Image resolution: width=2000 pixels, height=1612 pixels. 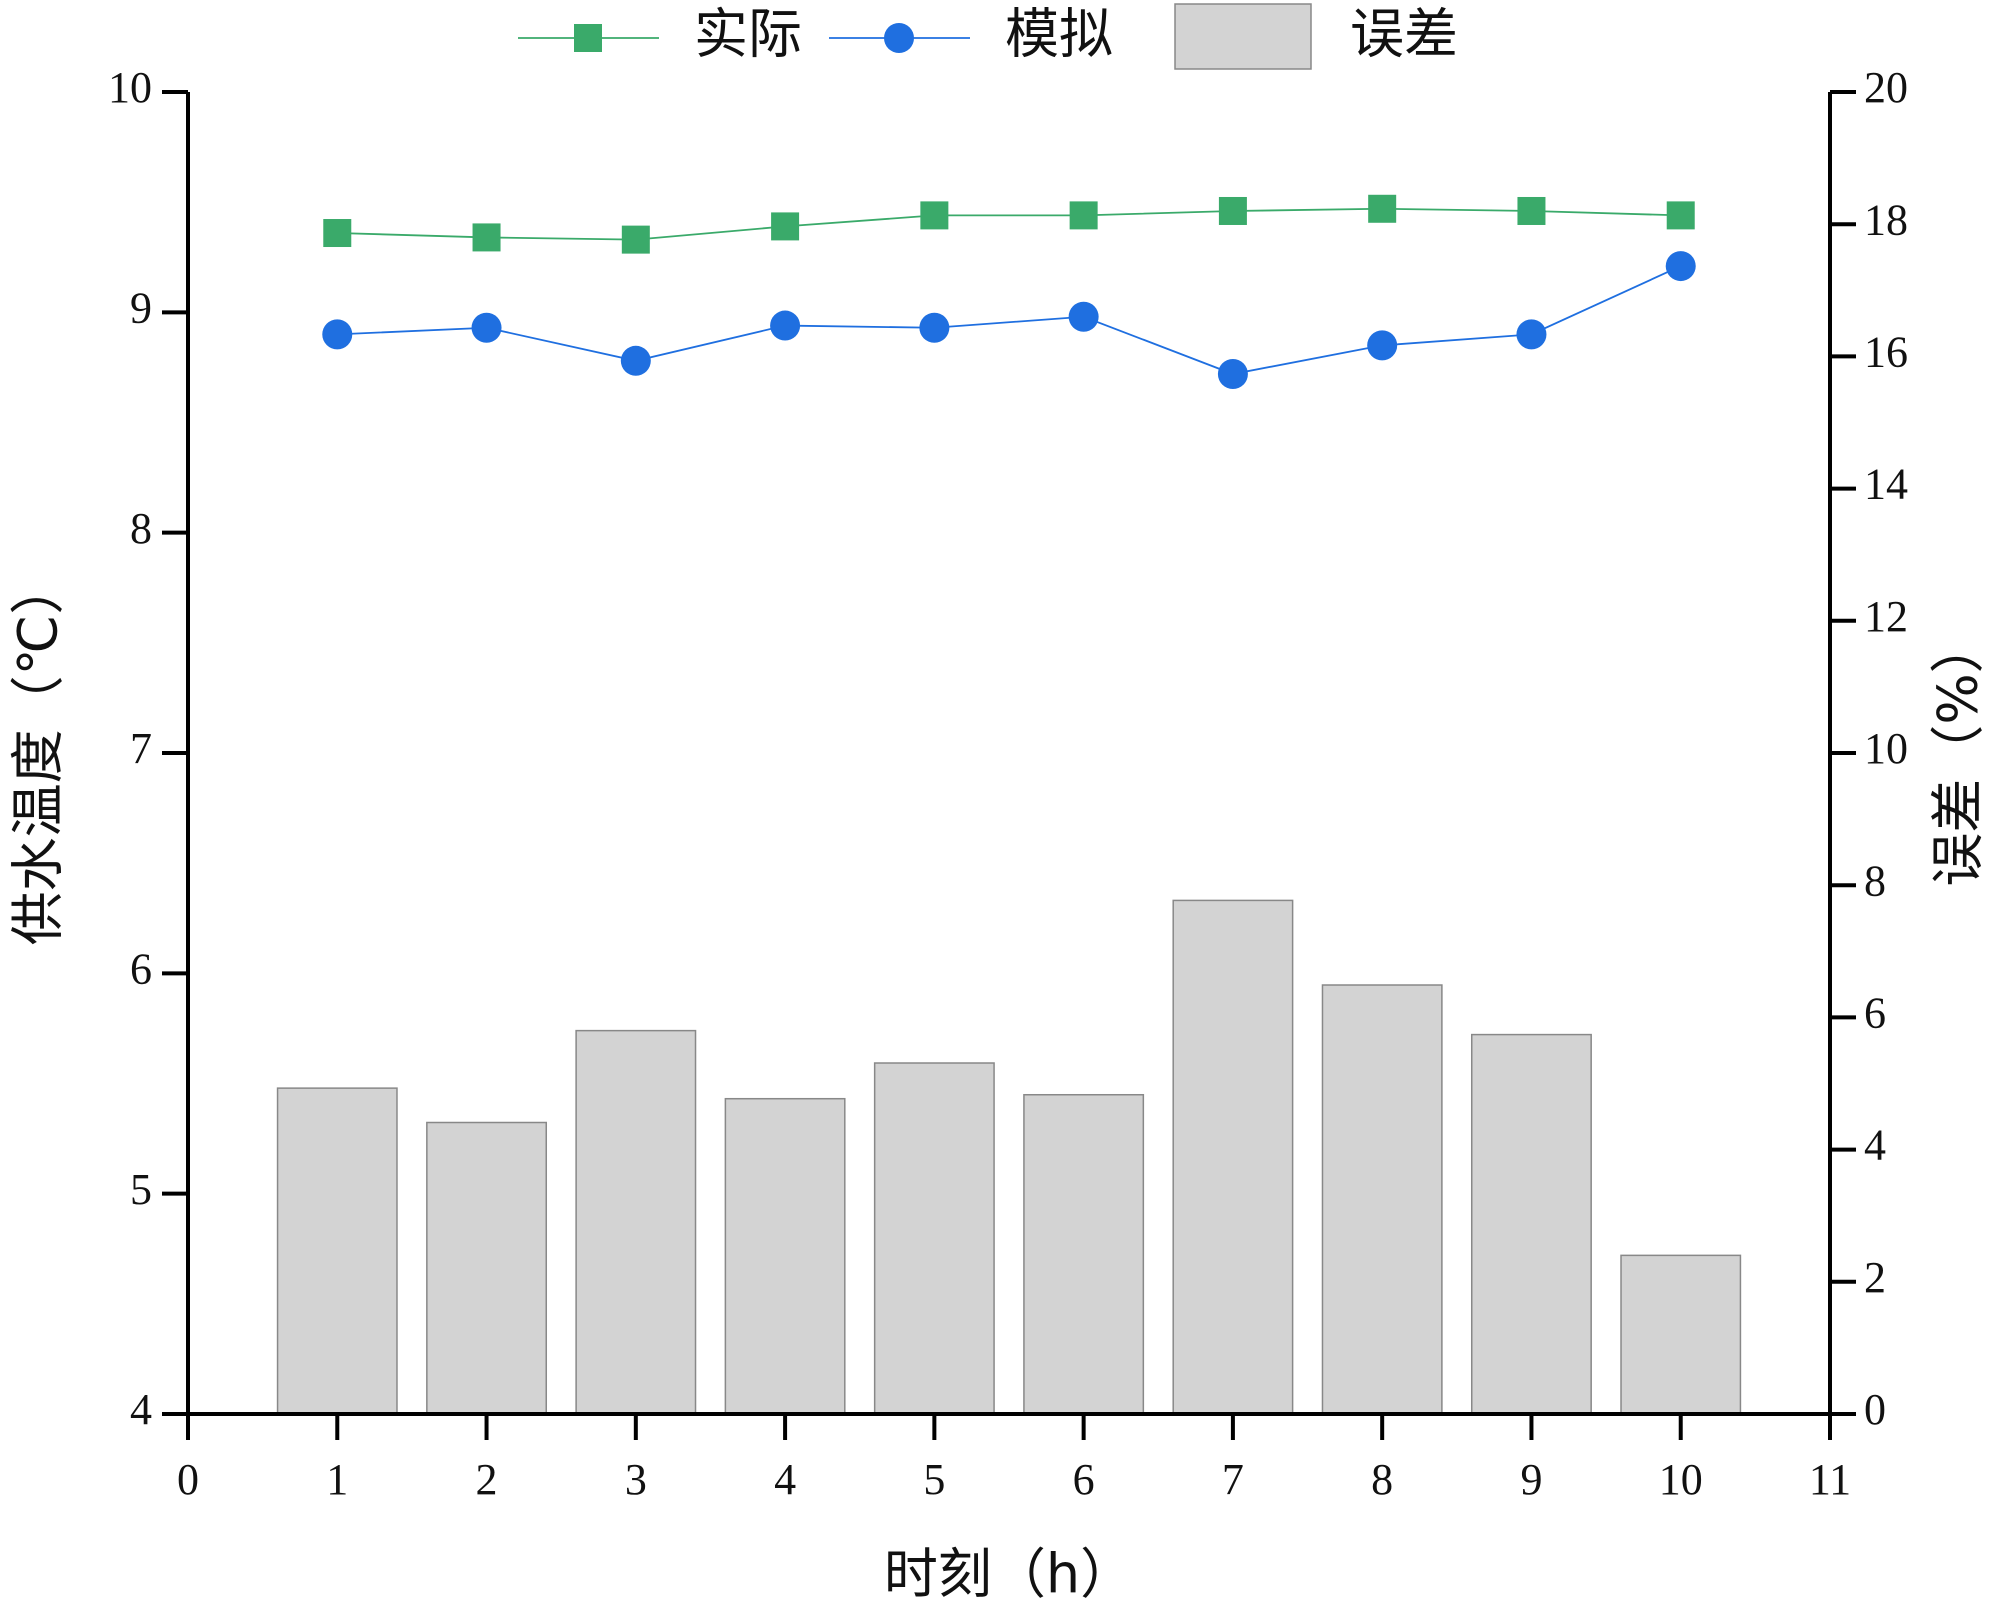 What do you see at coordinates (141, 307) in the screenshot?
I see `y-tick-label: 9` at bounding box center [141, 307].